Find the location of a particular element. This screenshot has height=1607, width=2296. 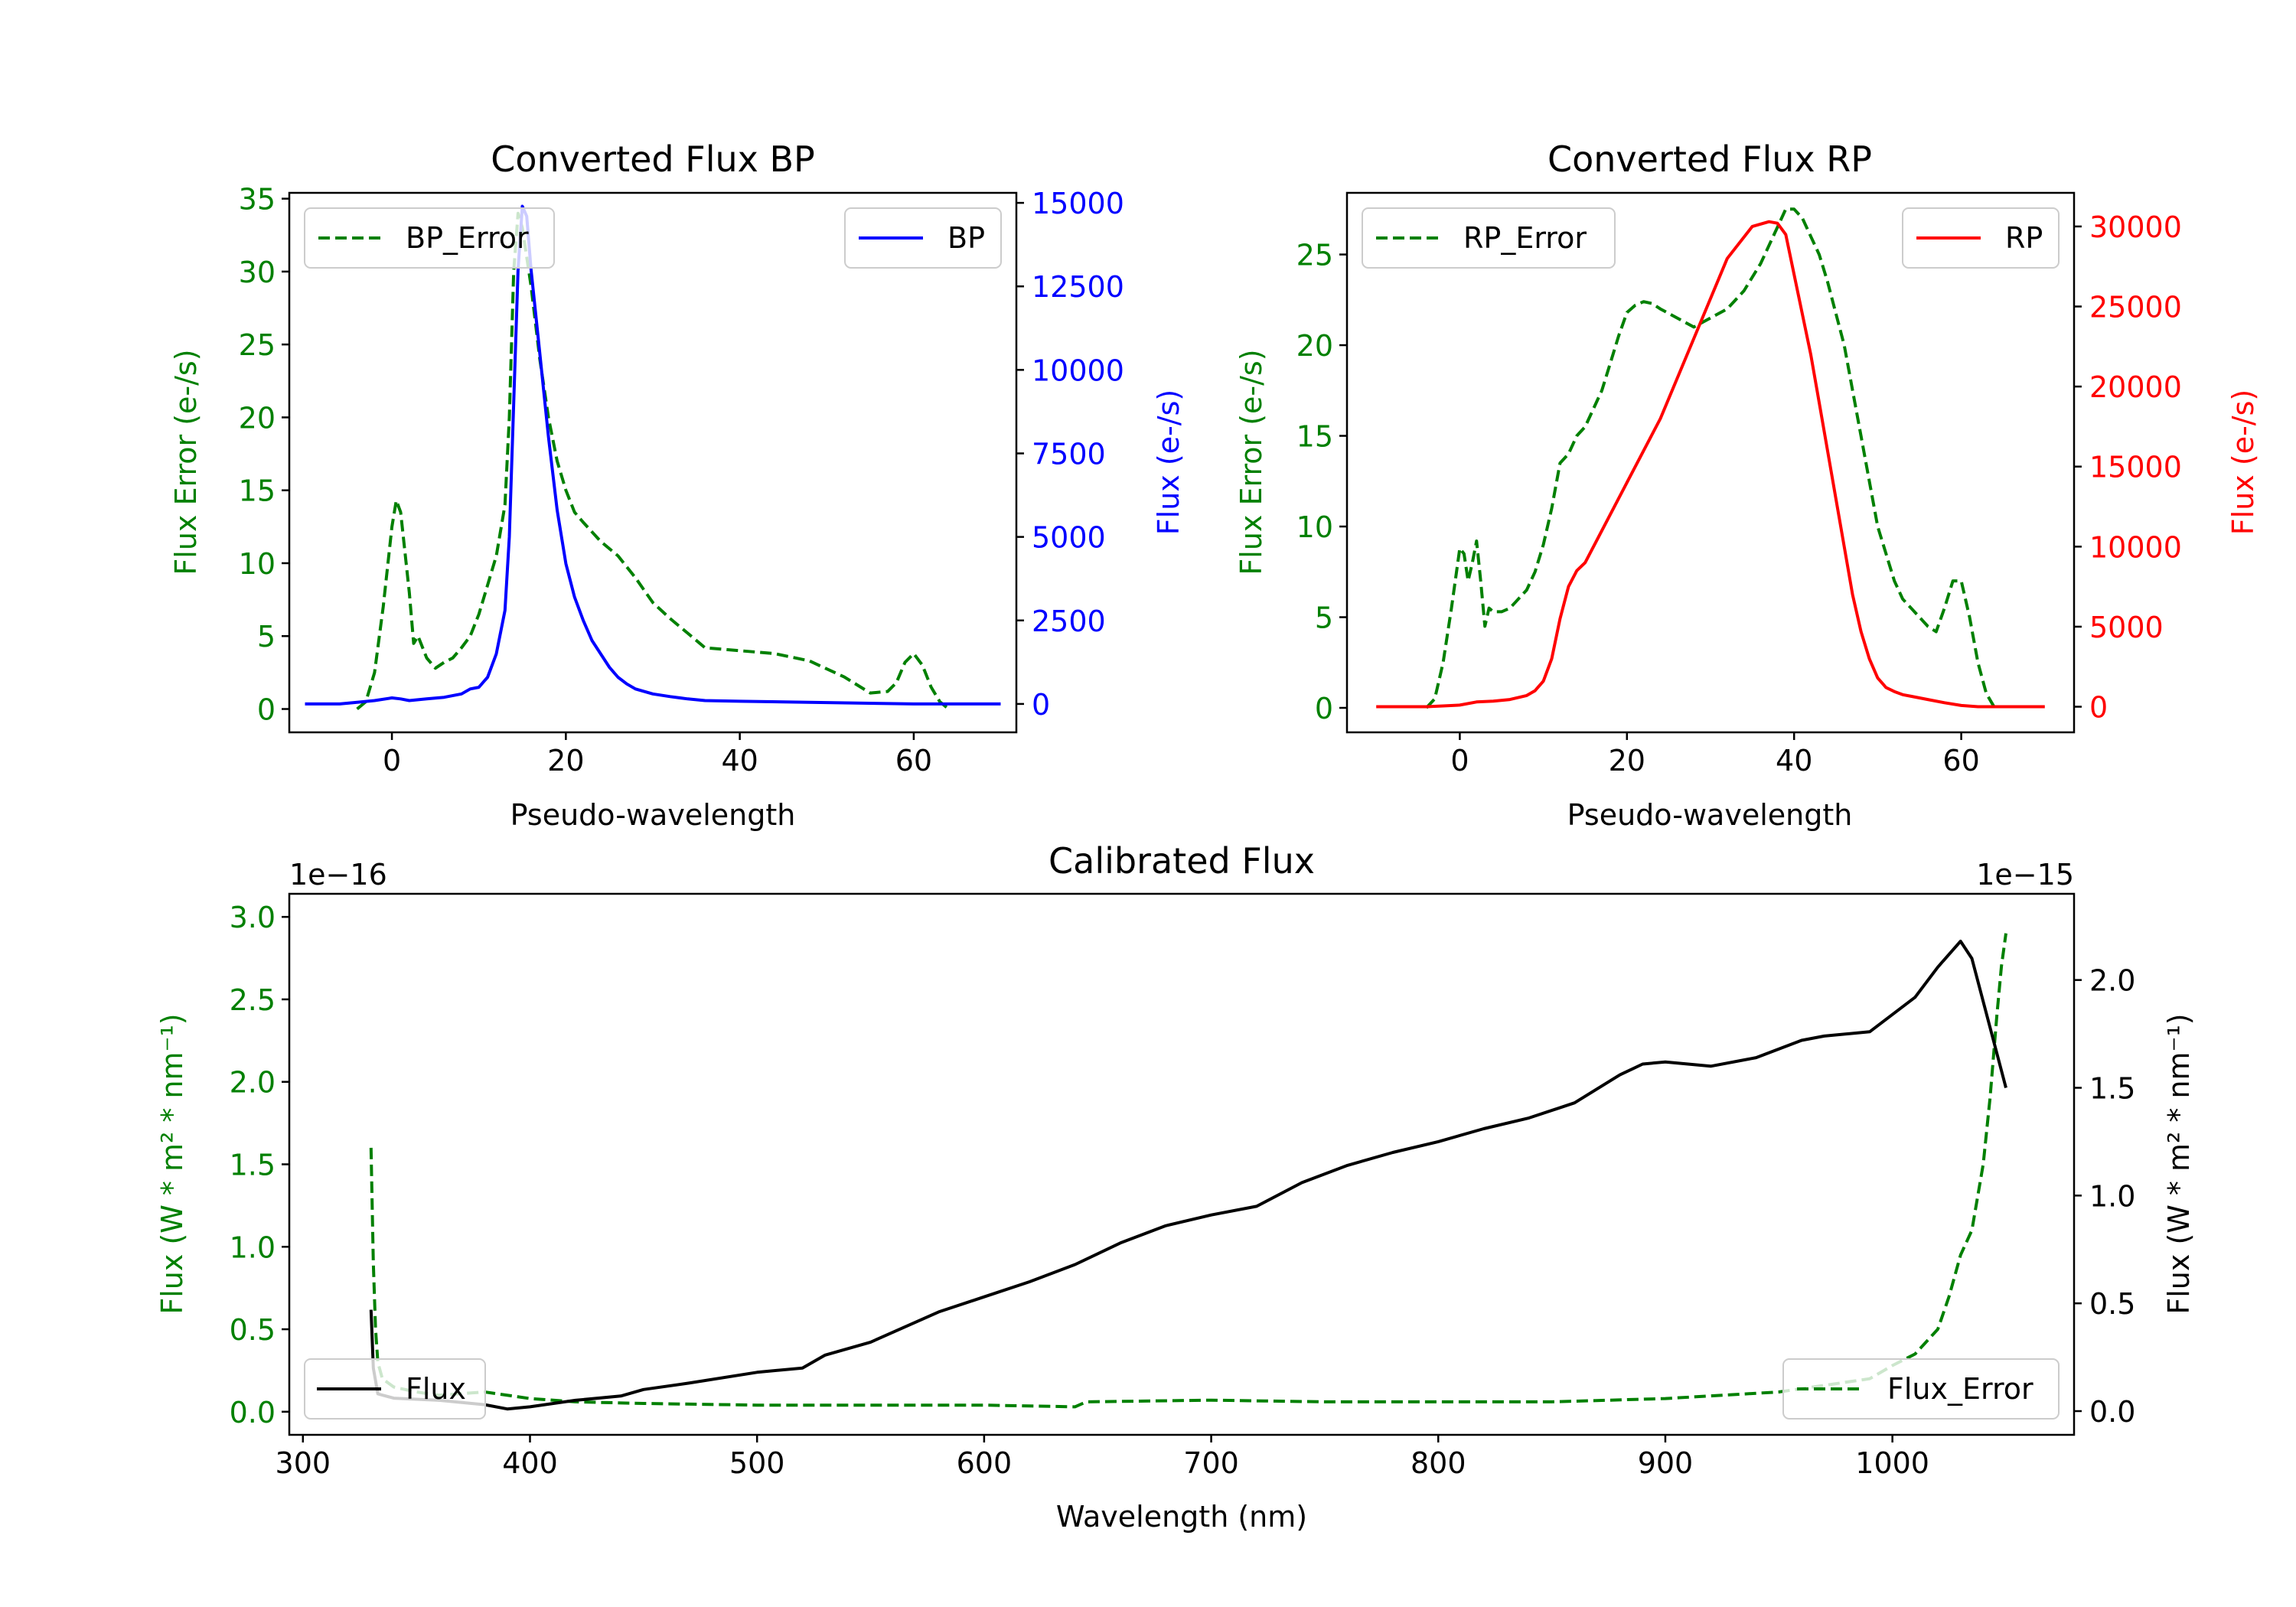

rp-right-tick-label: 5000 is located at coordinates (2126, 627).